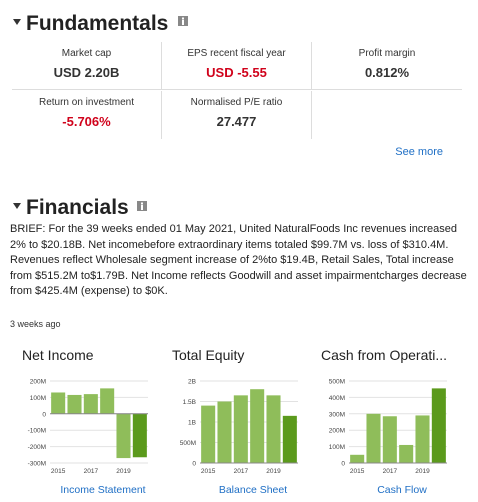  Describe the element at coordinates (337, 414) in the screenshot. I see `y-tick-label: 300M` at that location.